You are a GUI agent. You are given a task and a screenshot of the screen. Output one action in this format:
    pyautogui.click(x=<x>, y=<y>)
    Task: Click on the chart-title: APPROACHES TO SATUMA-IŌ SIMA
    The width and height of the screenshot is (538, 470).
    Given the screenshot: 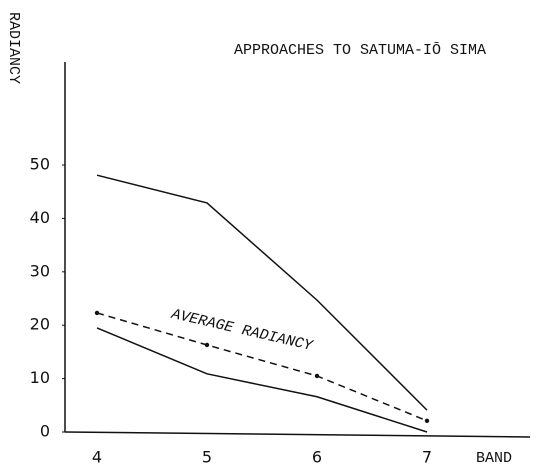 What is the action you would take?
    pyautogui.click(x=360, y=50)
    